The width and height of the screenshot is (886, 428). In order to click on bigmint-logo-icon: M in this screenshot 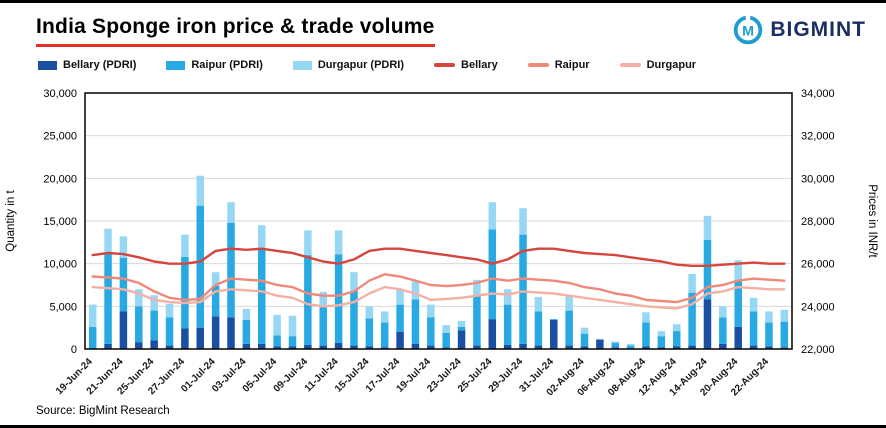, I will do `click(748, 30)`.